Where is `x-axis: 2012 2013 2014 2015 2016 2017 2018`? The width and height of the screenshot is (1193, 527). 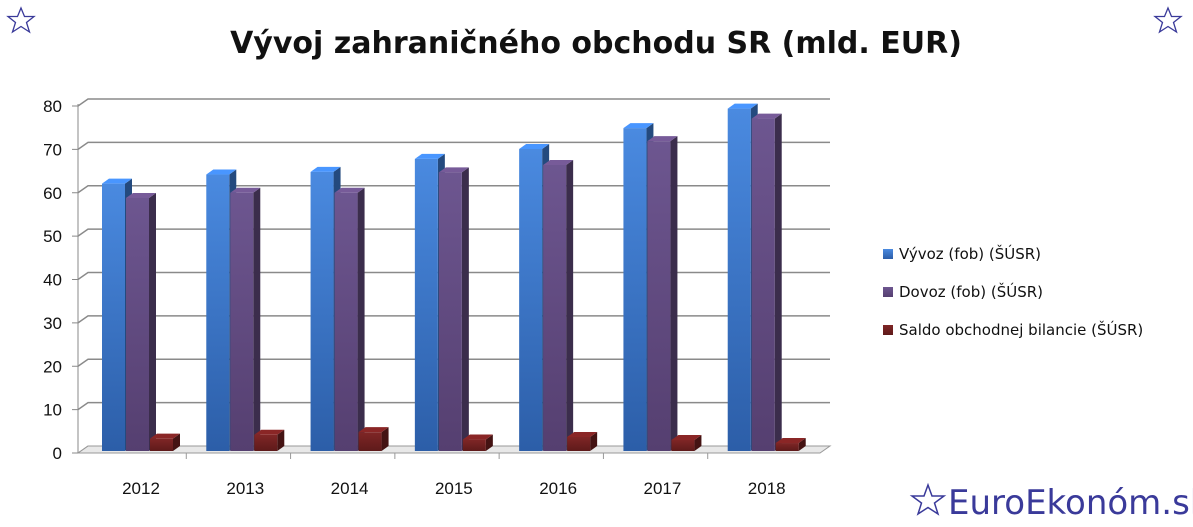
x-axis: 2012 2013 2014 2015 2016 2017 2018 is located at coordinates (454, 475).